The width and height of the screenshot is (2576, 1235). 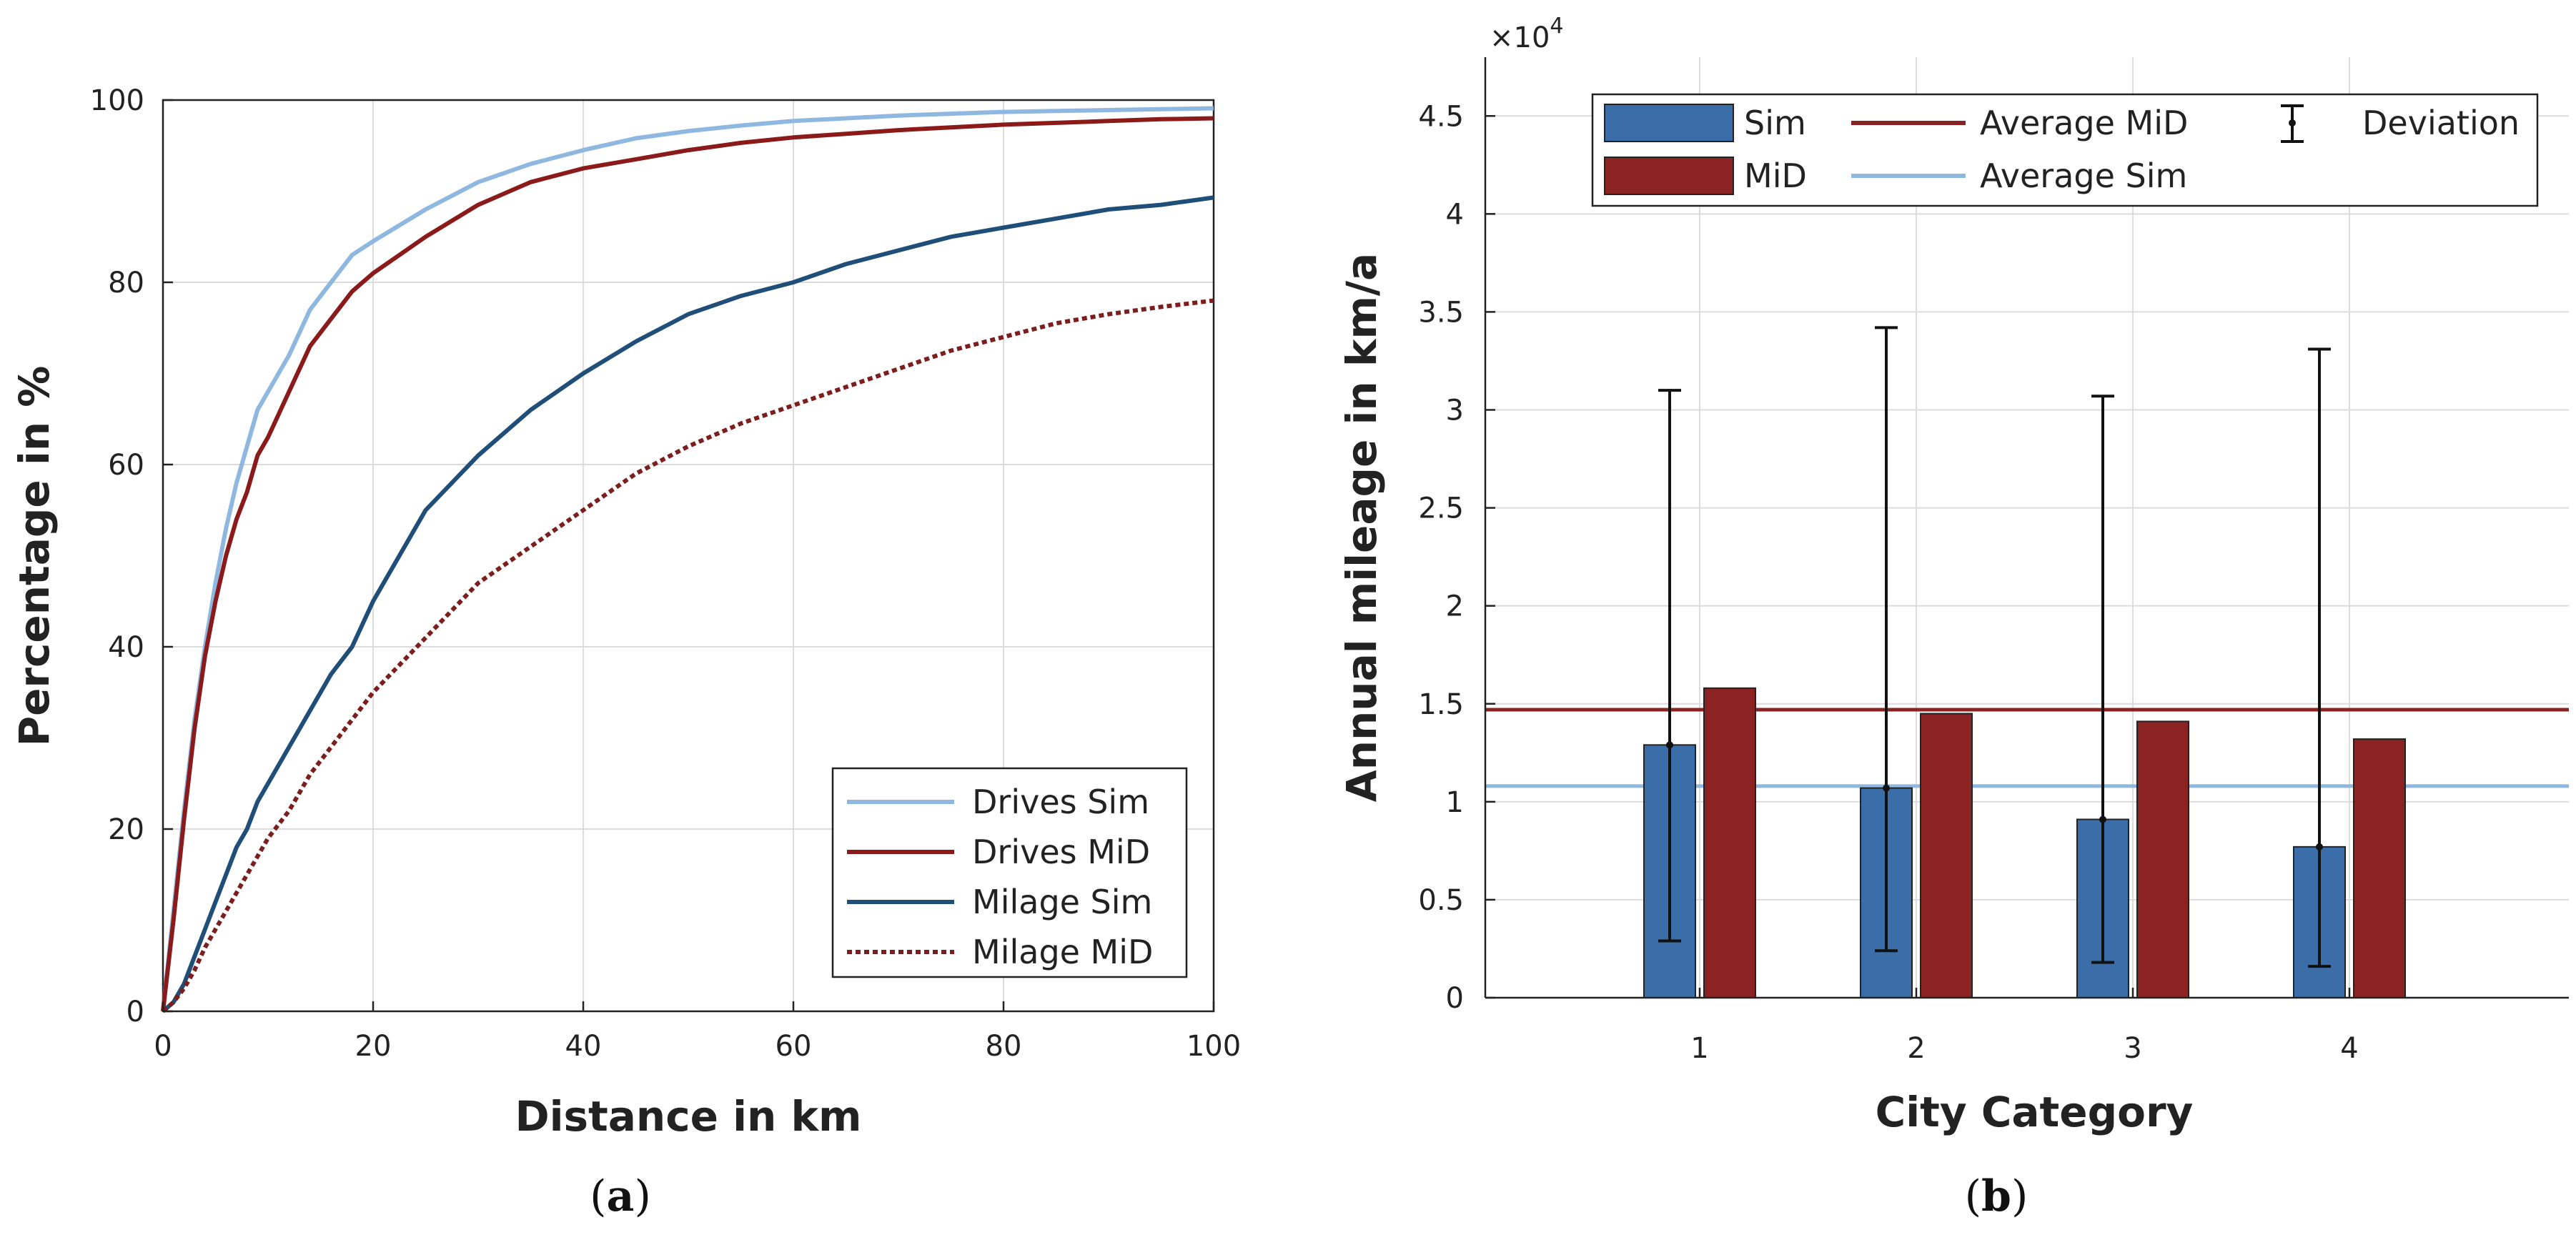 I want to click on caption-a-letter: a, so click(x=621, y=1196).